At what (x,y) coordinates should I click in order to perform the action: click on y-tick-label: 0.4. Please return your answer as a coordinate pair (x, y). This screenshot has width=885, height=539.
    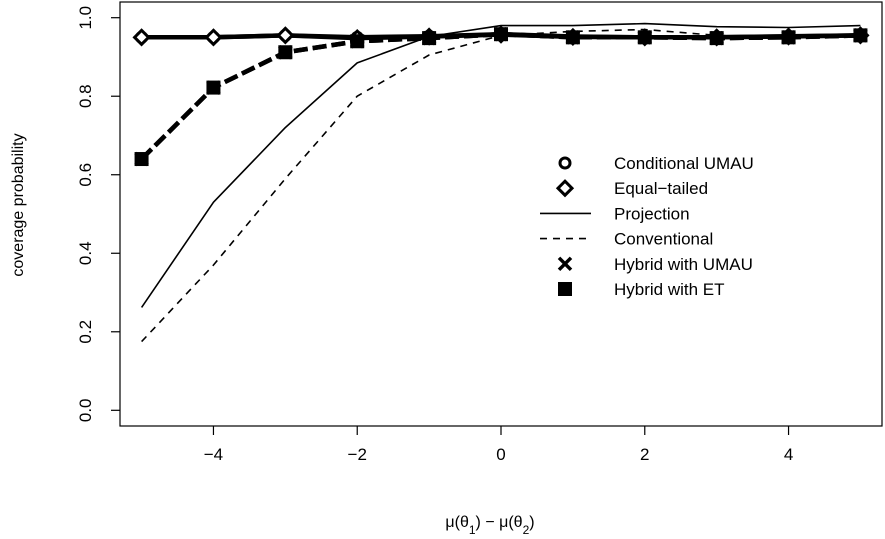
    Looking at the image, I should click on (85, 253).